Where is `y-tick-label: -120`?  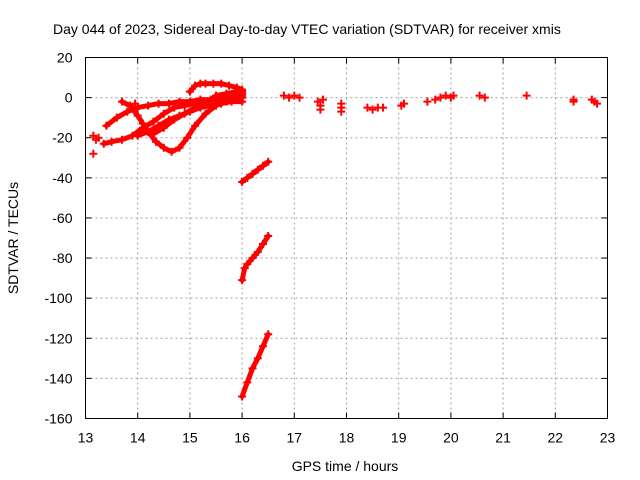
y-tick-label: -120 is located at coordinates (58, 338).